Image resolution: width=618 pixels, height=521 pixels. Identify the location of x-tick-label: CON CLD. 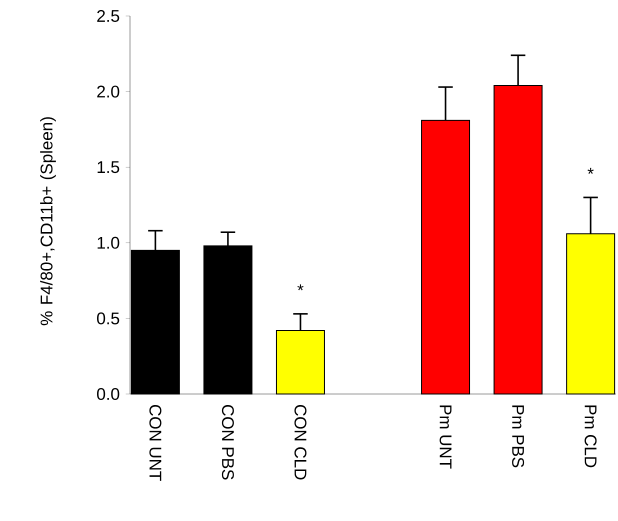
(300, 442).